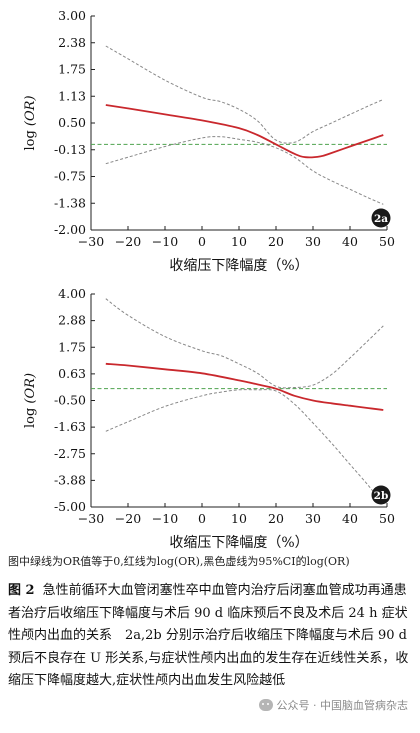 The height and width of the screenshot is (733, 420). What do you see at coordinates (70, 176) in the screenshot?
I see `y-tick-label: -0.75` at bounding box center [70, 176].